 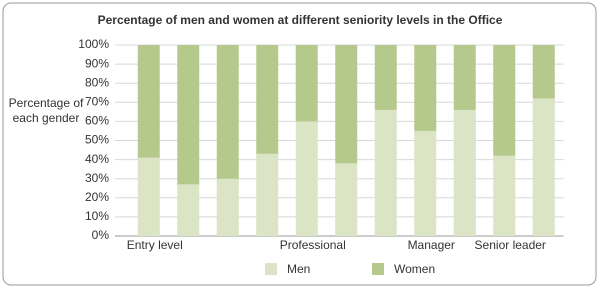 I want to click on y-tick-label: 20%, so click(x=97, y=197).